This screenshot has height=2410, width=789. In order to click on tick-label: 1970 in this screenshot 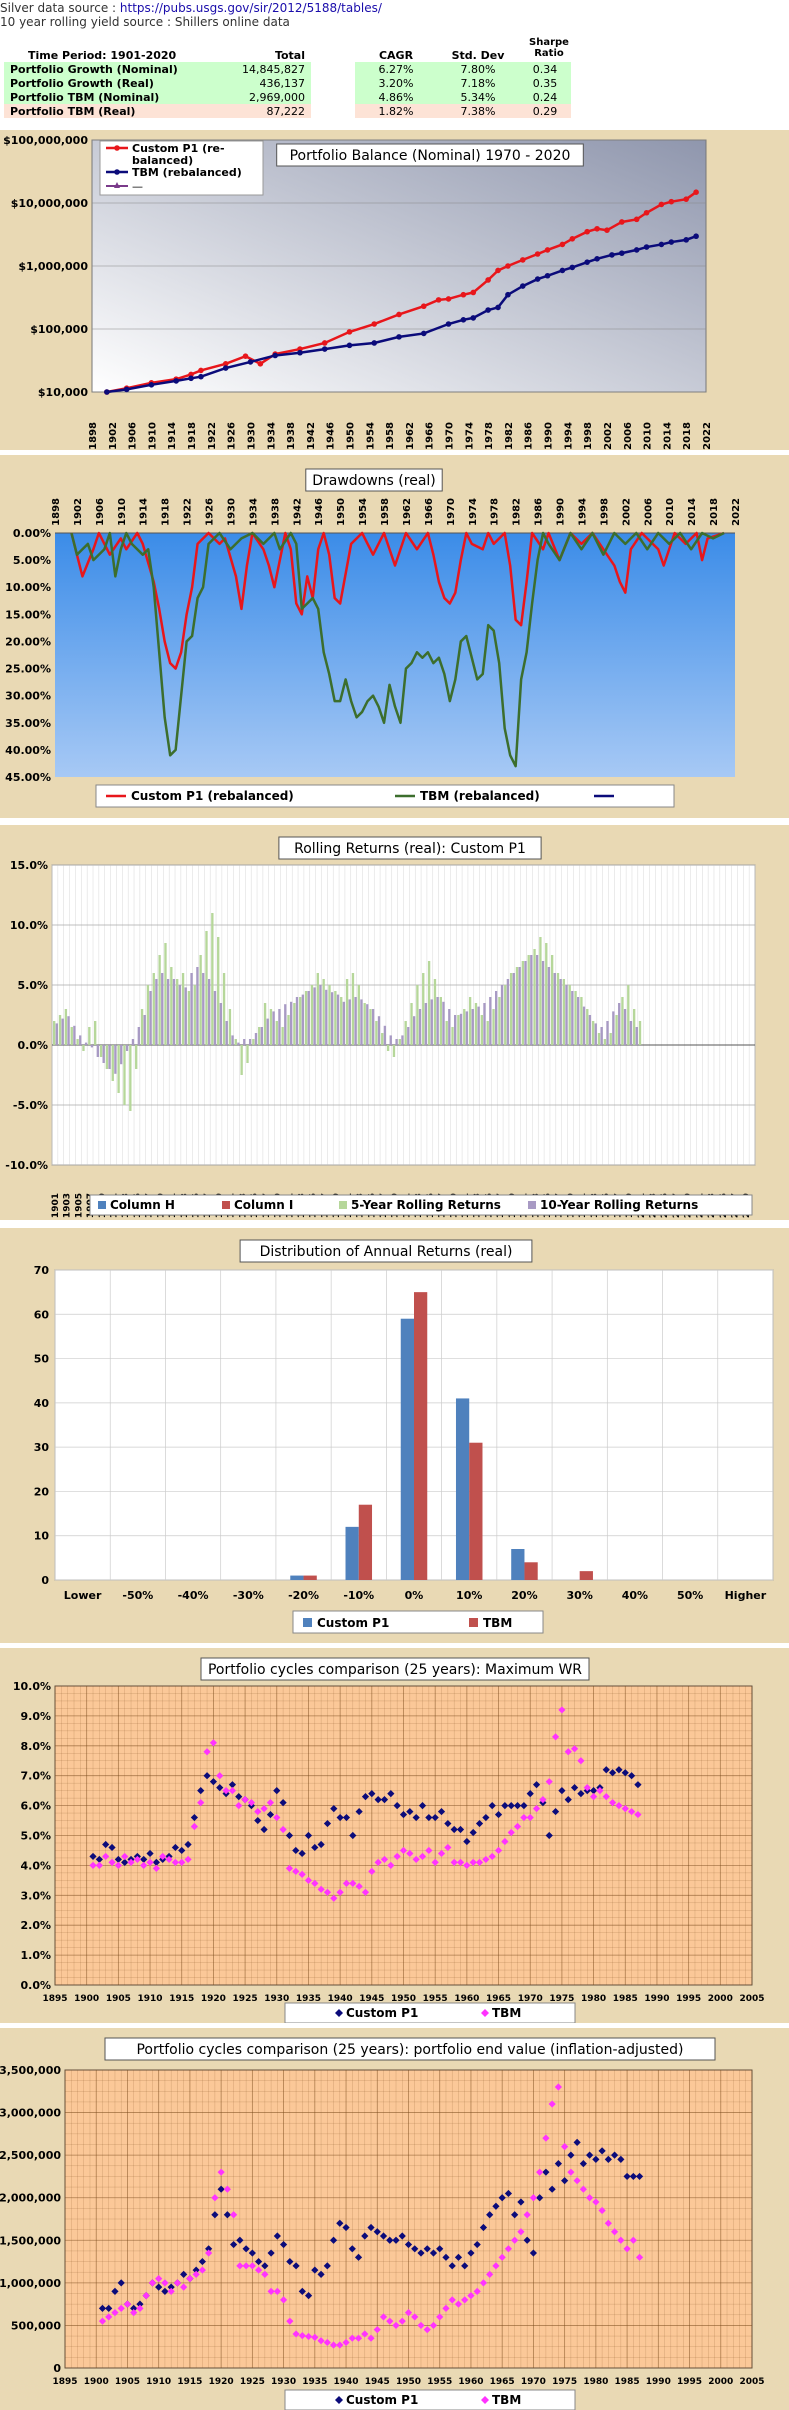, I will do `click(451, 512)`.